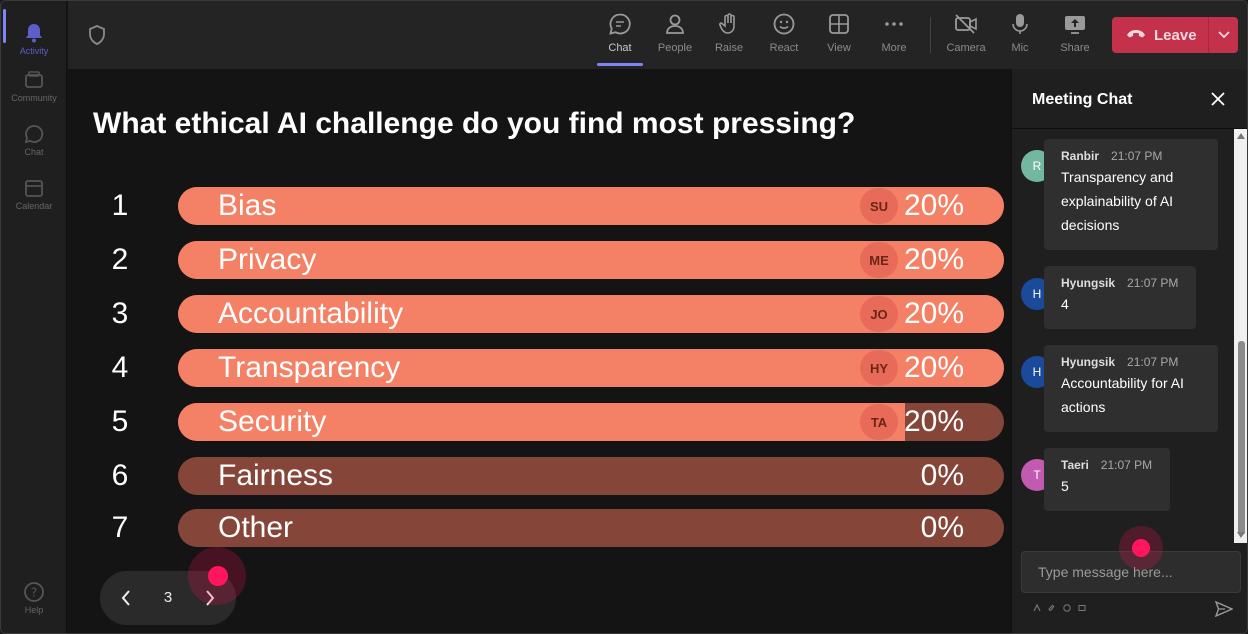 The width and height of the screenshot is (1248, 634). Describe the element at coordinates (97, 37) in the screenshot. I see `shield-icon` at that location.